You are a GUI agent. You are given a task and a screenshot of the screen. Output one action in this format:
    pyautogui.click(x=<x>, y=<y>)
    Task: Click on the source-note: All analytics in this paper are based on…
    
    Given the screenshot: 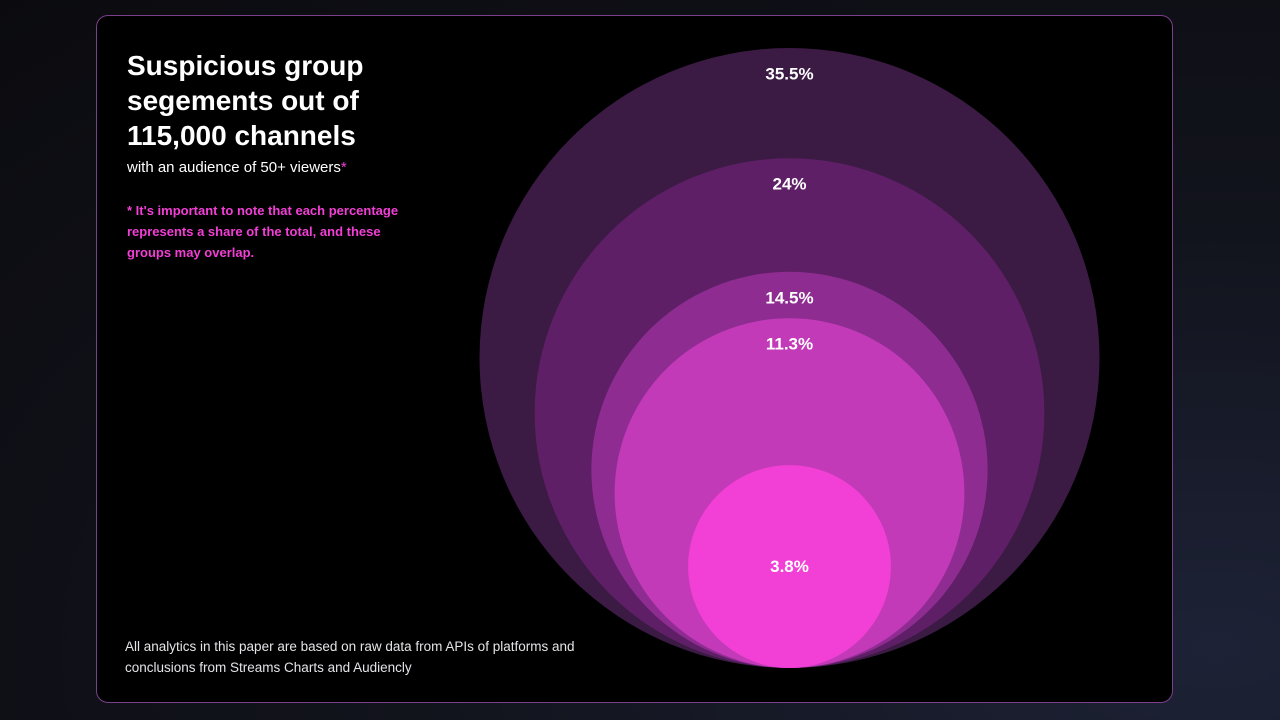 What is the action you would take?
    pyautogui.click(x=350, y=657)
    